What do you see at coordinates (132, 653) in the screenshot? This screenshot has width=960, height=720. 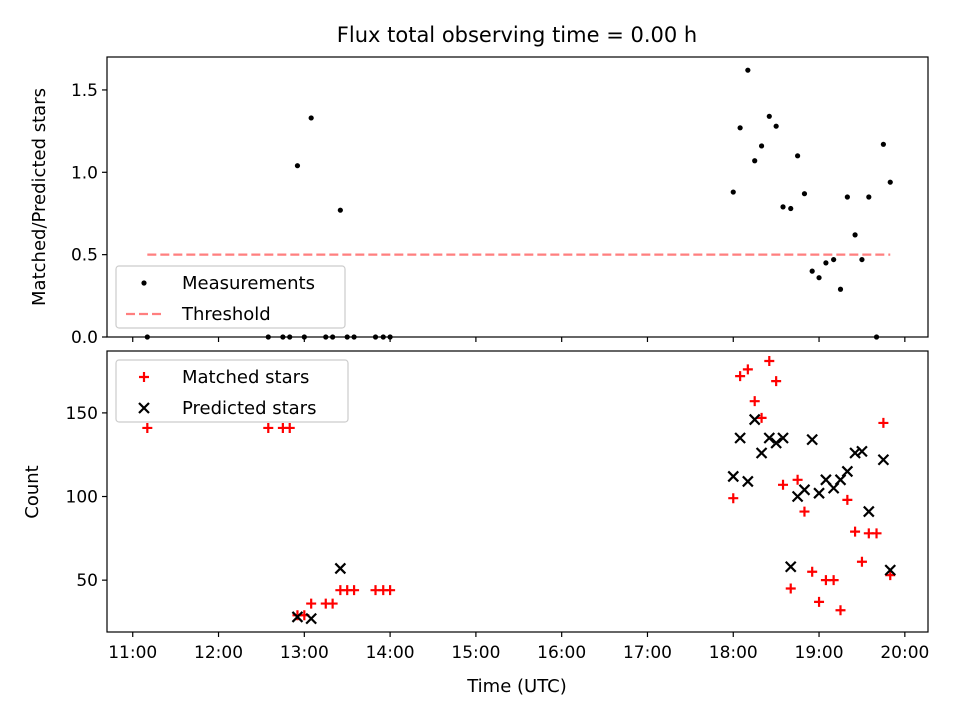 I see `x-tick-label: 11:00` at bounding box center [132, 653].